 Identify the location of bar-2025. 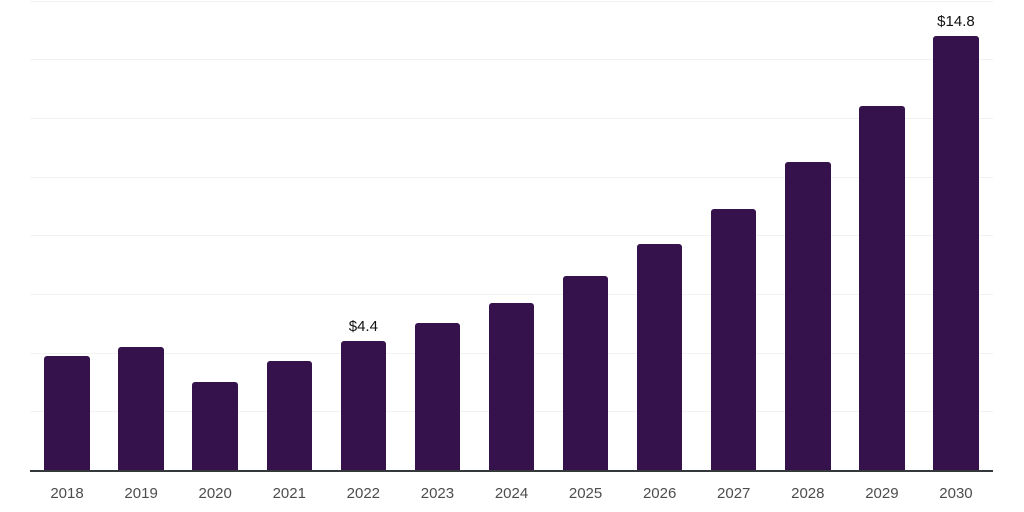
(585, 373).